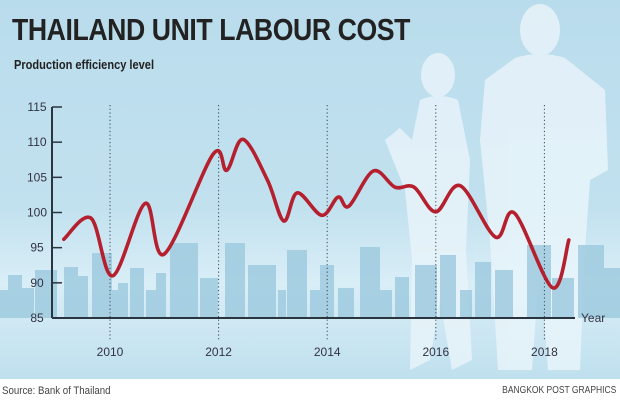 This screenshot has width=620, height=401. Describe the element at coordinates (544, 352) in the screenshot. I see `x-tick-label: 2018` at that location.